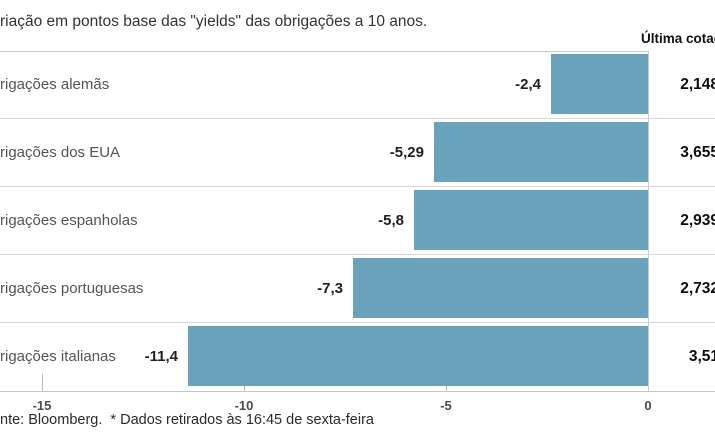 This screenshot has height=445, width=715. Describe the element at coordinates (357, 391) in the screenshot. I see `x-axis-line` at that location.